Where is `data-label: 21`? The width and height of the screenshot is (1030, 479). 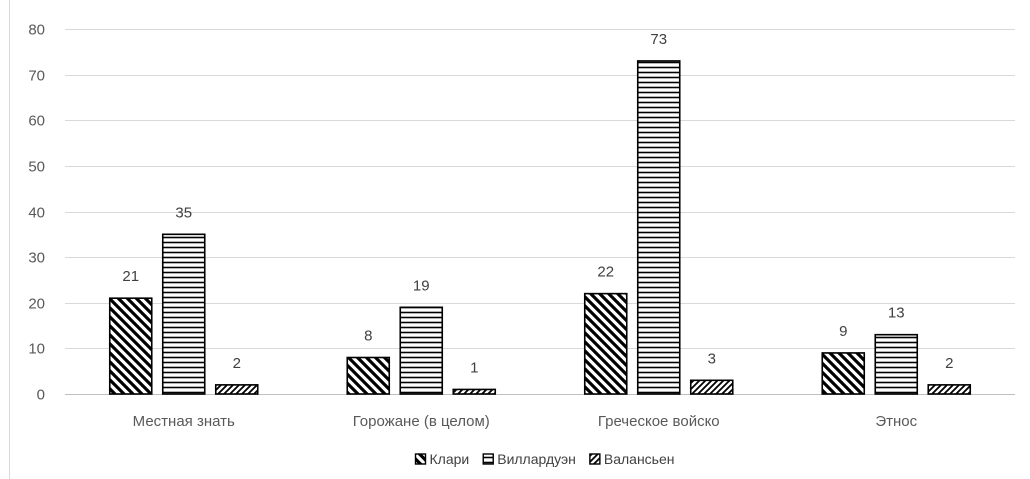
data-label: 21 is located at coordinates (130, 276).